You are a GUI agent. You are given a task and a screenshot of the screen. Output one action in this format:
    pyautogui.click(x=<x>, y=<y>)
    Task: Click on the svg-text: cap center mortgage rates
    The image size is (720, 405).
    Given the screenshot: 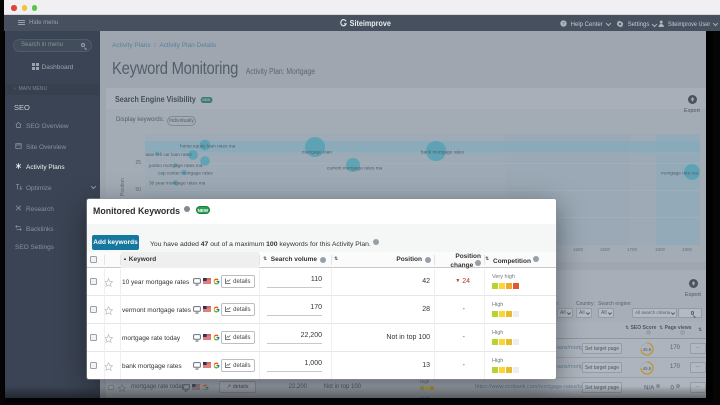 What is the action you would take?
    pyautogui.click(x=185, y=173)
    